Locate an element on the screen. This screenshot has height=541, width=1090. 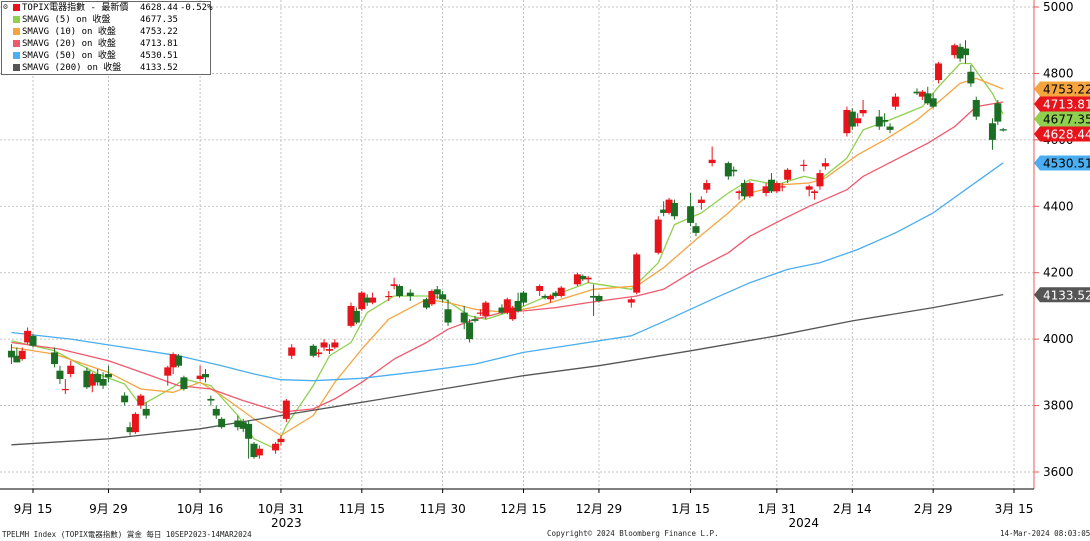
price-tag: 4677.35 is located at coordinates (1062, 119).